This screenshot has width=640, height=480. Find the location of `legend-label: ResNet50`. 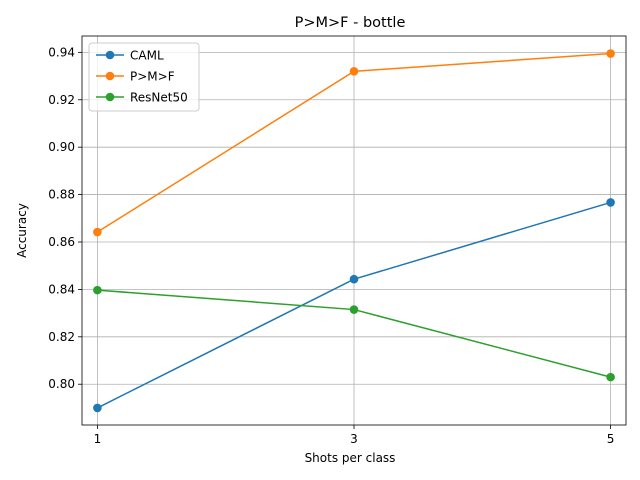

legend-label: ResNet50 is located at coordinates (159, 98).